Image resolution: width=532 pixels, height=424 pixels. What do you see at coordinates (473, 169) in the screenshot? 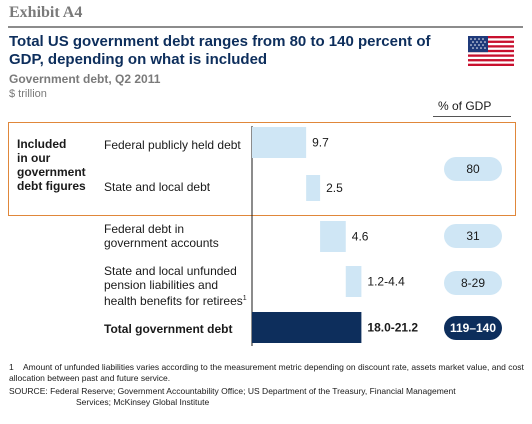
I see `gdp-pill-included: 80` at bounding box center [473, 169].